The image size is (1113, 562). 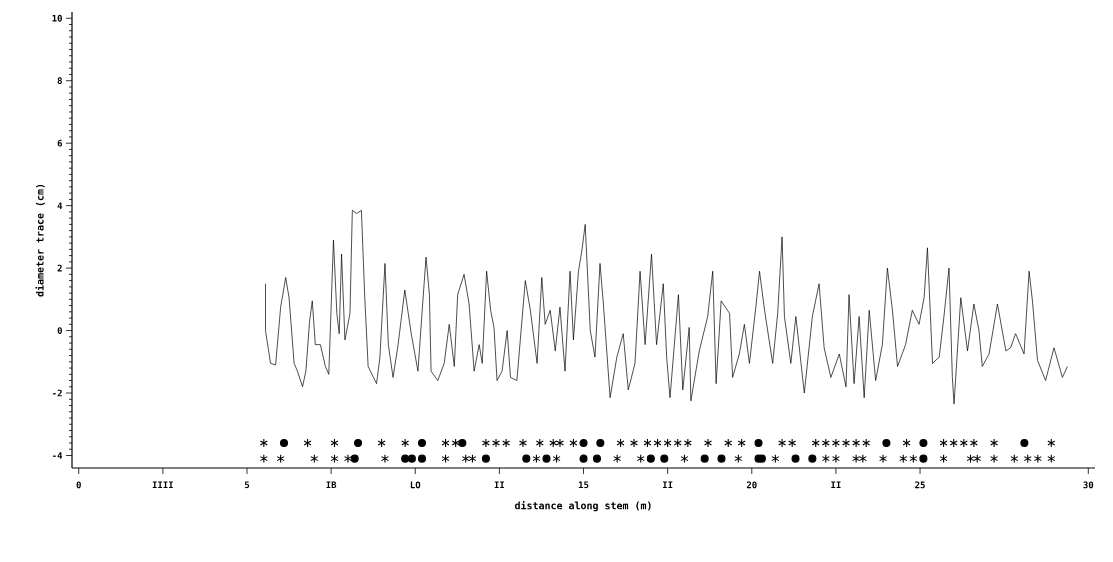 I want to click on x-tick-label: IIII, so click(x=162, y=485).